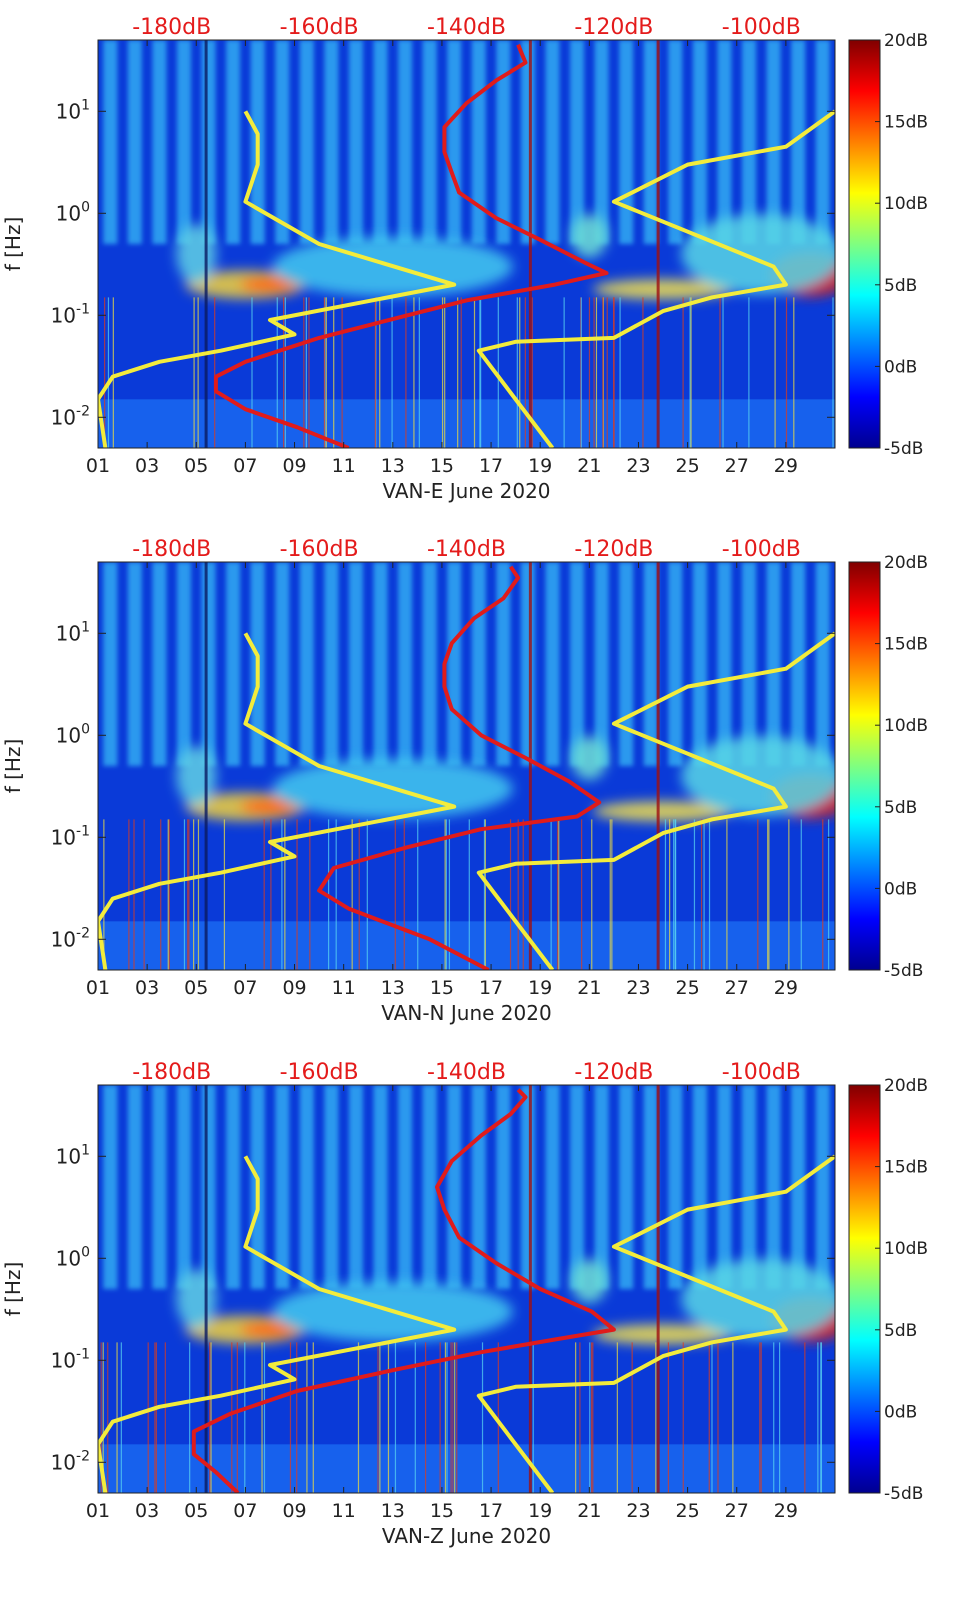  What do you see at coordinates (613, 1072) in the screenshot?
I see `top-axis-label: -120dB` at bounding box center [613, 1072].